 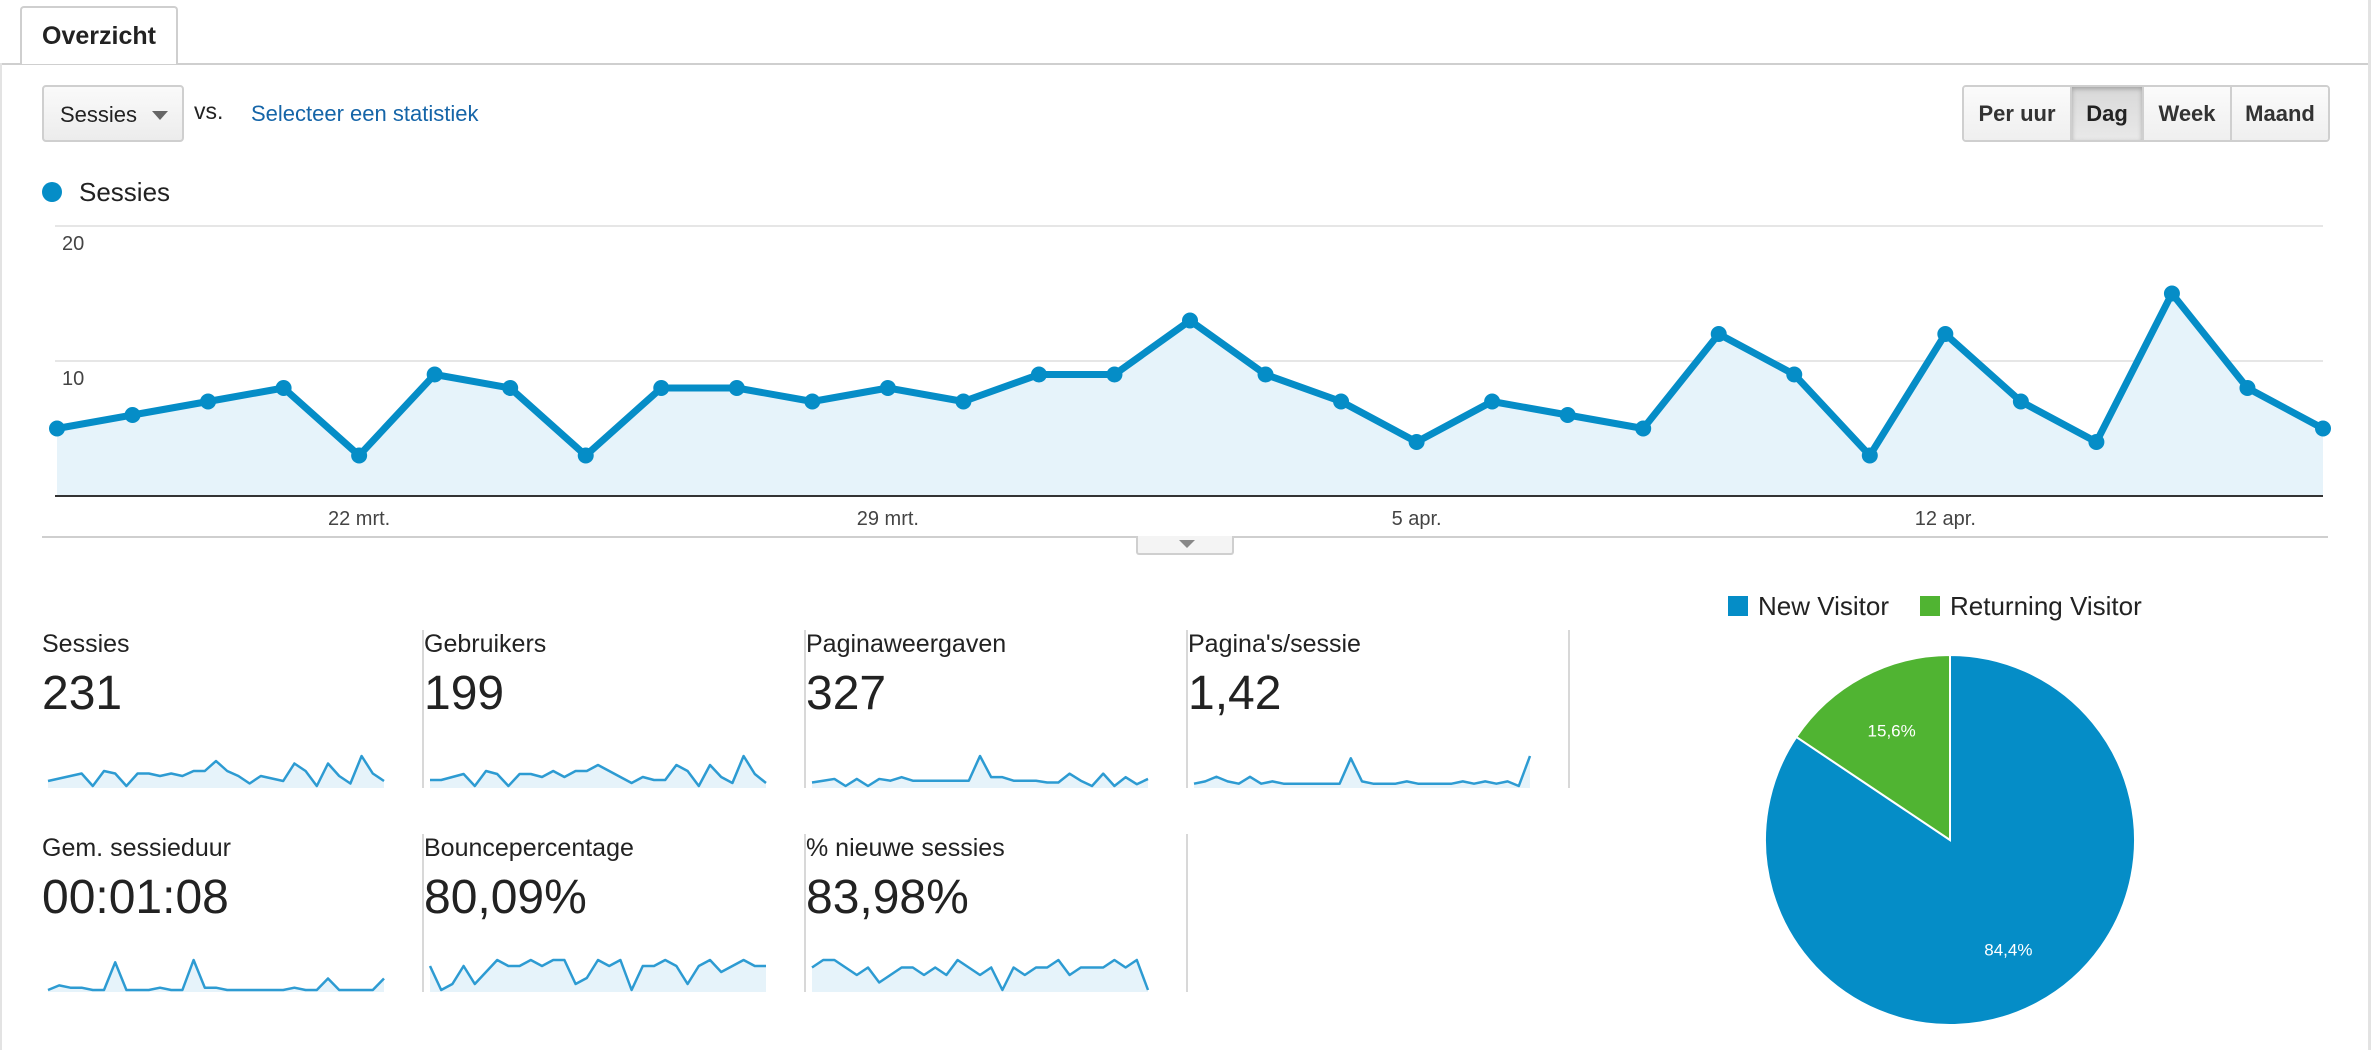 What do you see at coordinates (1824, 605) in the screenshot?
I see `pie-legend-label: New Visitor` at bounding box center [1824, 605].